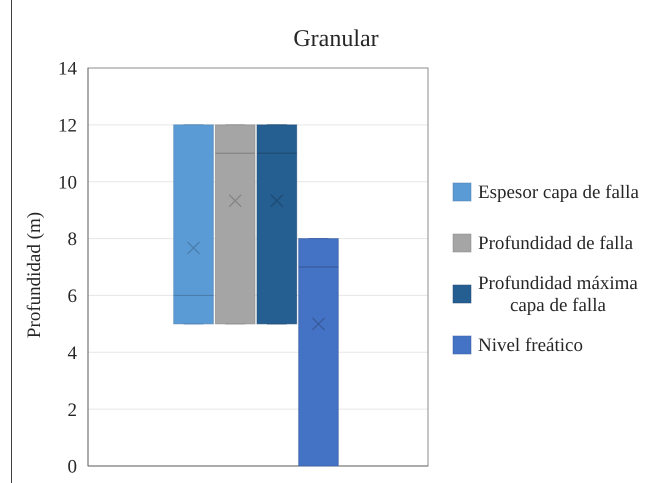 This screenshot has width=647, height=483. What do you see at coordinates (556, 243) in the screenshot?
I see `legend-label: Profundidad de falla` at bounding box center [556, 243].